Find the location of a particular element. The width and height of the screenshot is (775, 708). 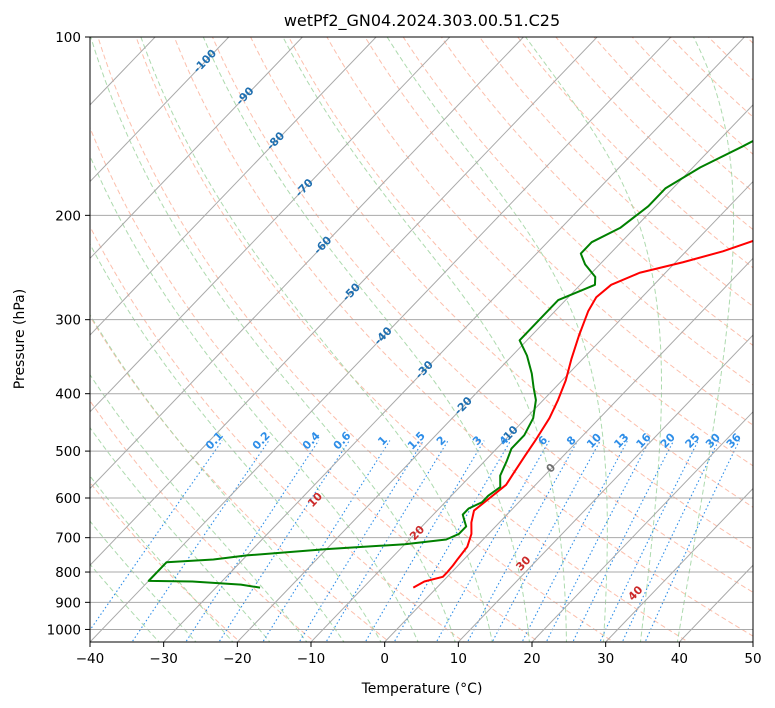

y-tick-label: 400 is located at coordinates (68, 395).